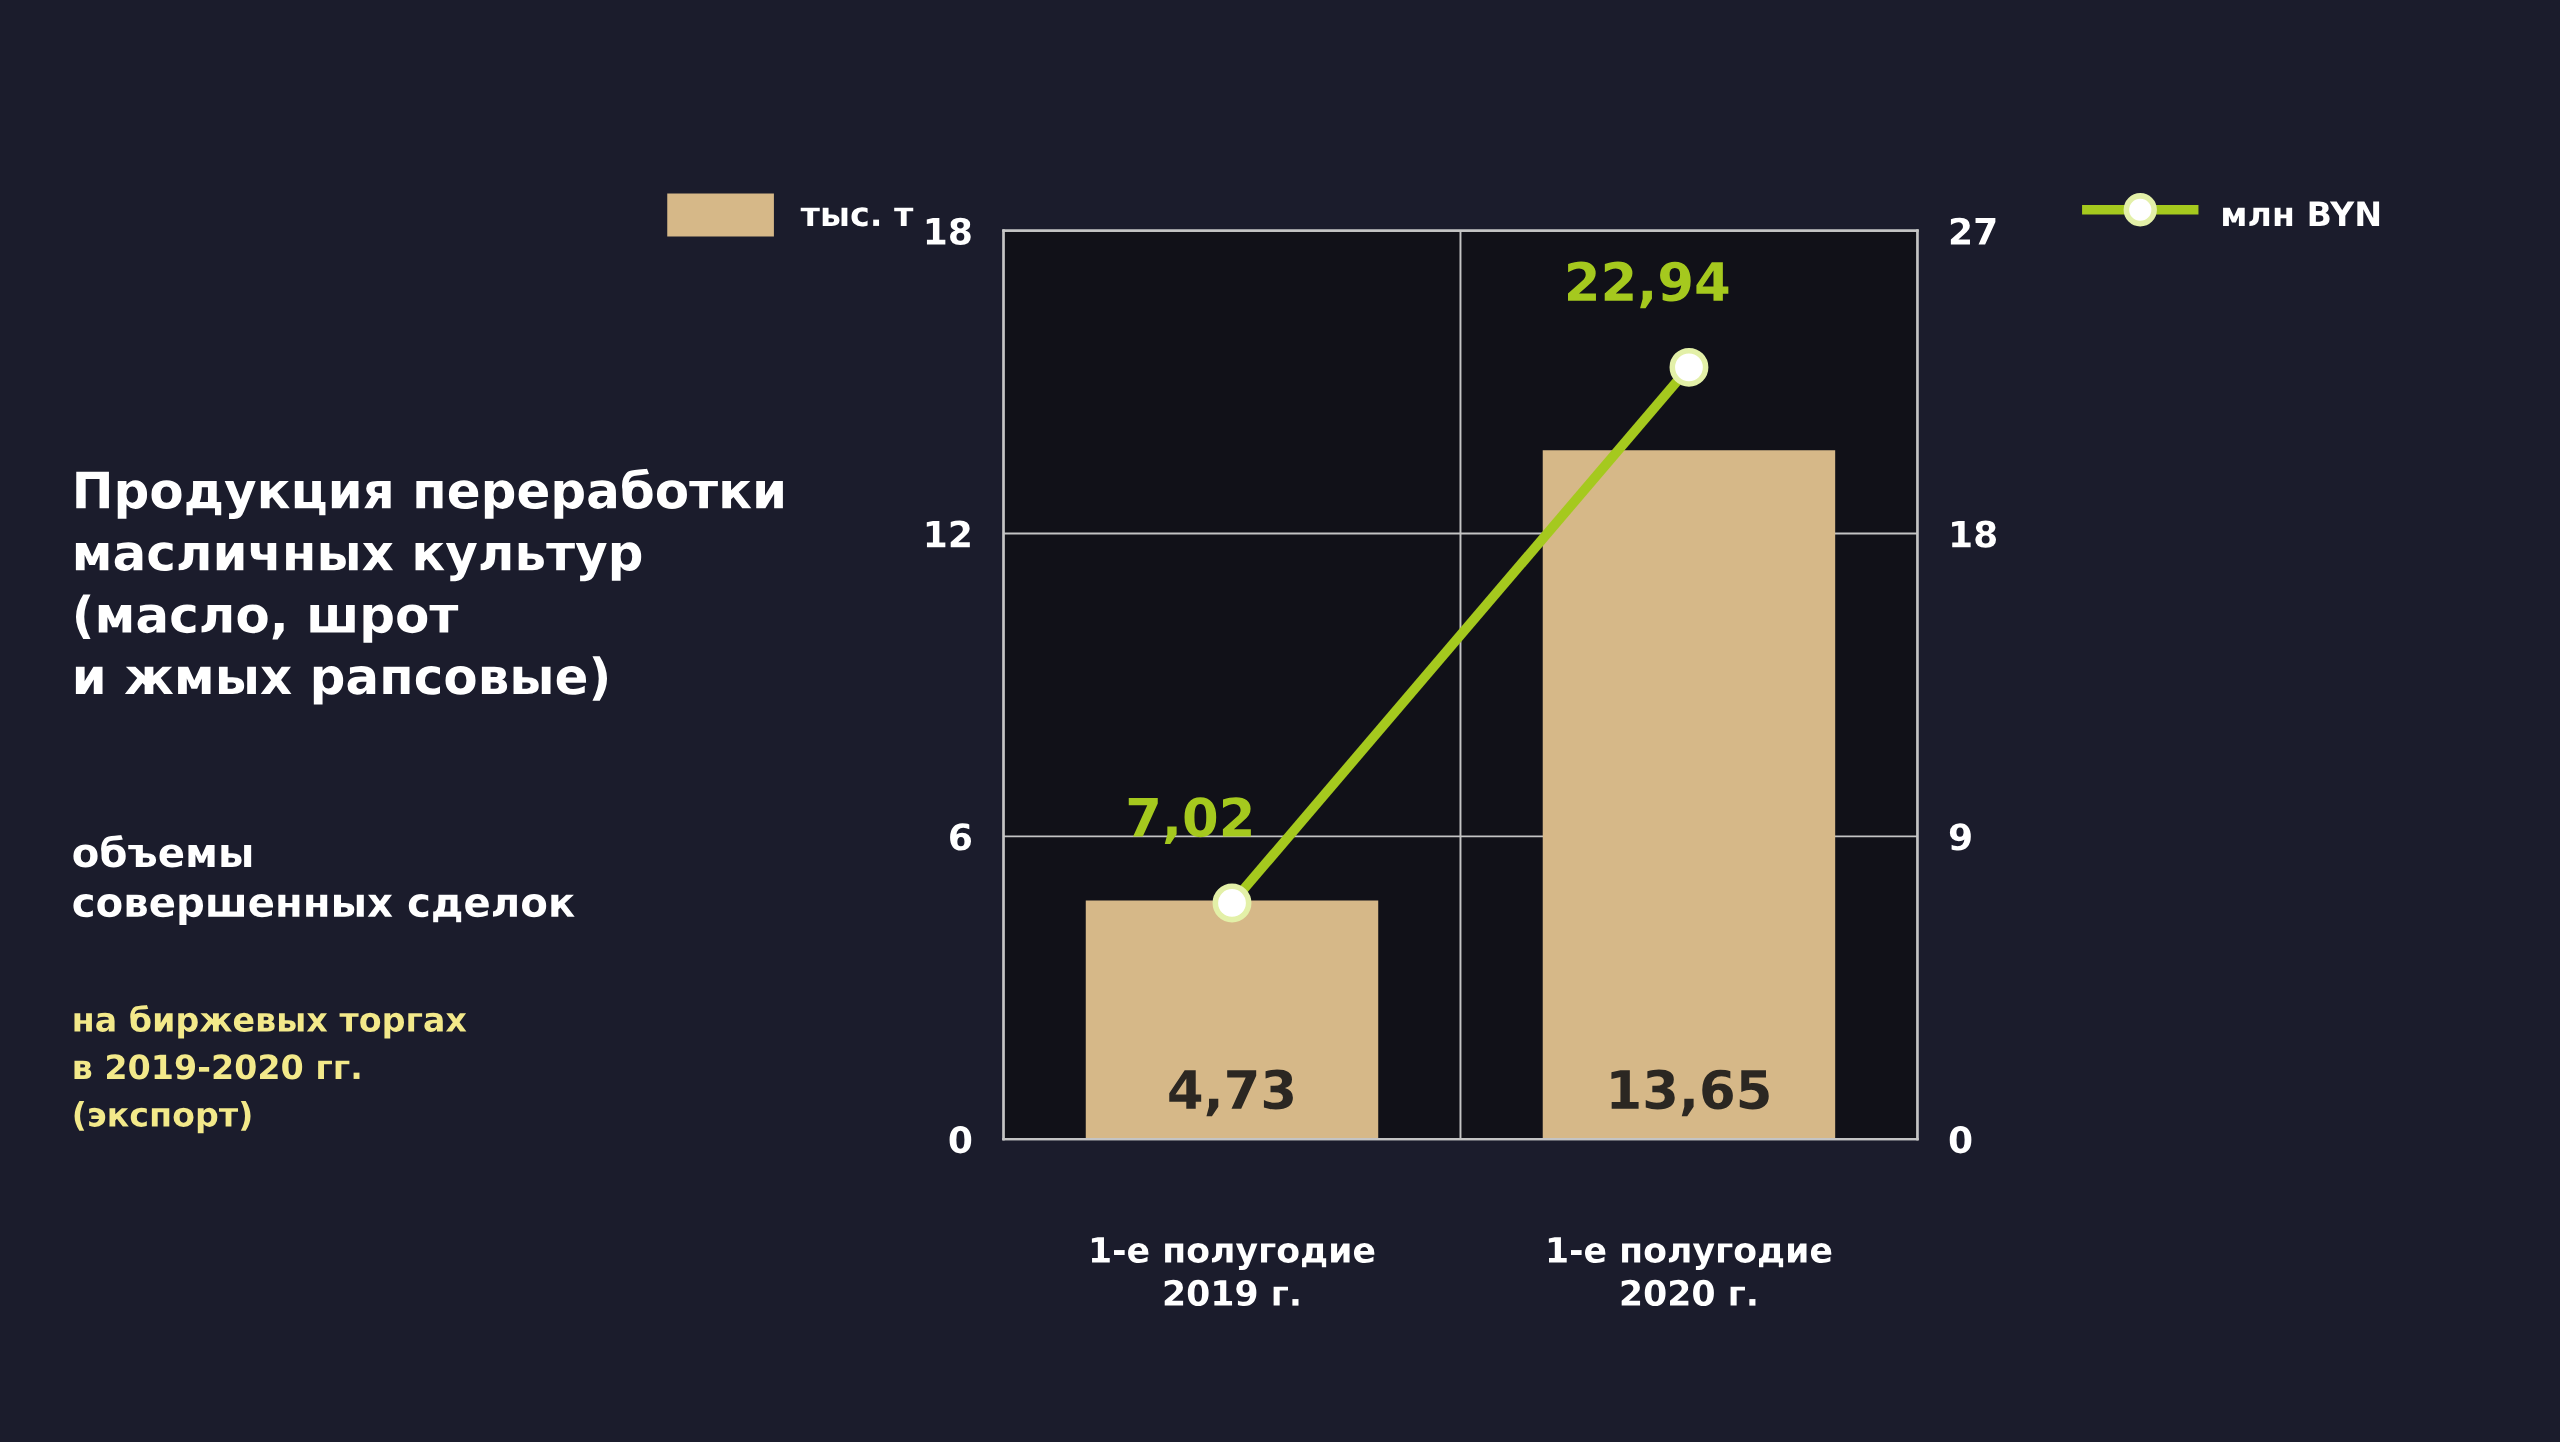  I want to click on legend-label: млн BYN, so click(2301, 213).